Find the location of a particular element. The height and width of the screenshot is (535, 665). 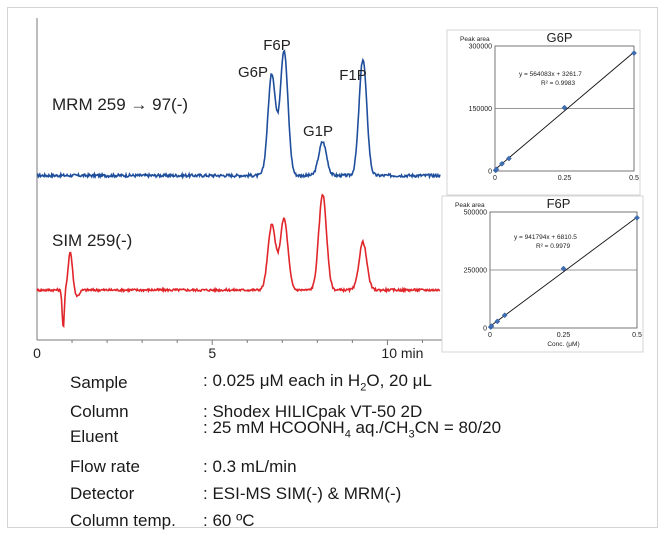

condition-value: : Shodex HILICpak VT-50 2D is located at coordinates (312, 412).